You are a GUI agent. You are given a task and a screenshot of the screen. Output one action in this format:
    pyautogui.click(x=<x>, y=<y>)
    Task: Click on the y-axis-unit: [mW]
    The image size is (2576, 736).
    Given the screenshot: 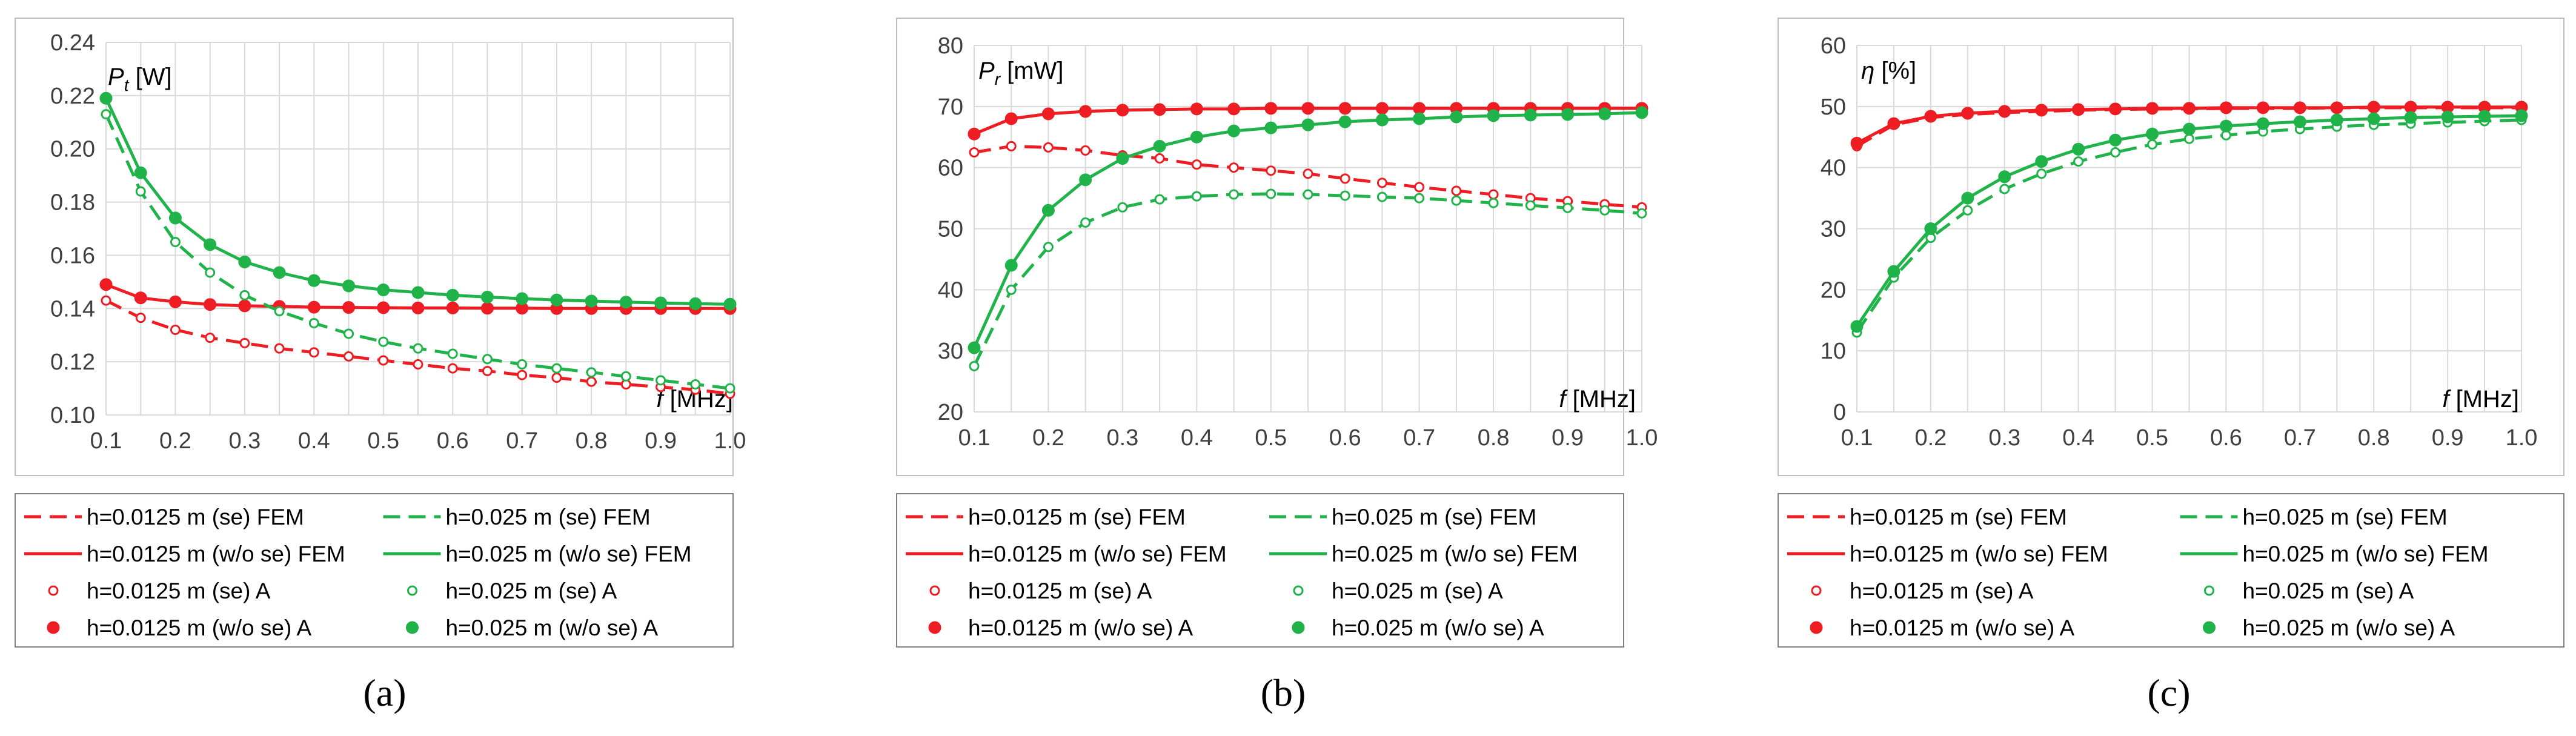 What is the action you would take?
    pyautogui.click(x=1031, y=71)
    